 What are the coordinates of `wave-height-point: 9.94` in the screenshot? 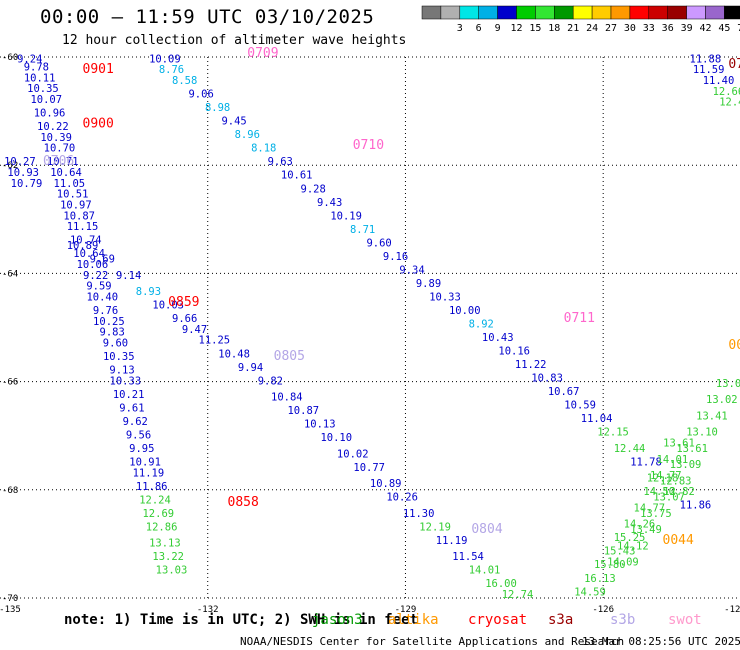 It's located at (250, 368).